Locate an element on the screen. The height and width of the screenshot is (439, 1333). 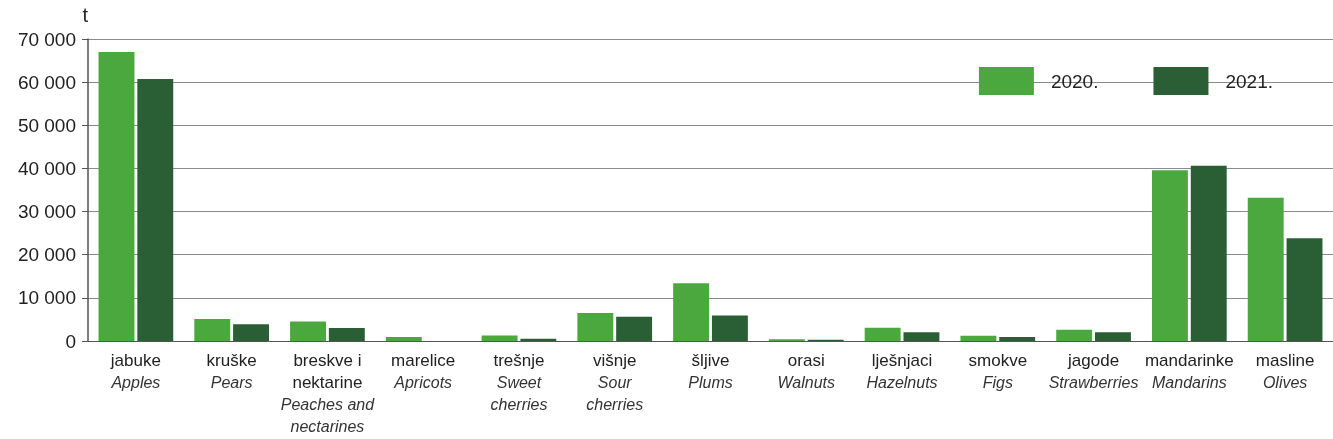
x-tick-label: kruške Pears is located at coordinates (231, 370).